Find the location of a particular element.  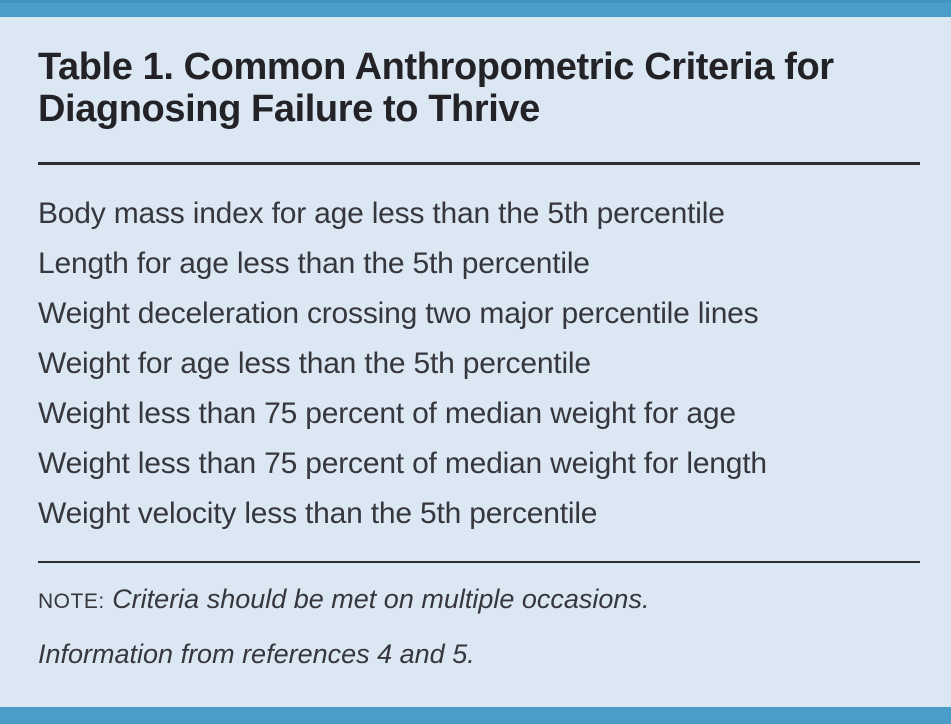

note-label: NOTE: is located at coordinates (71, 601).